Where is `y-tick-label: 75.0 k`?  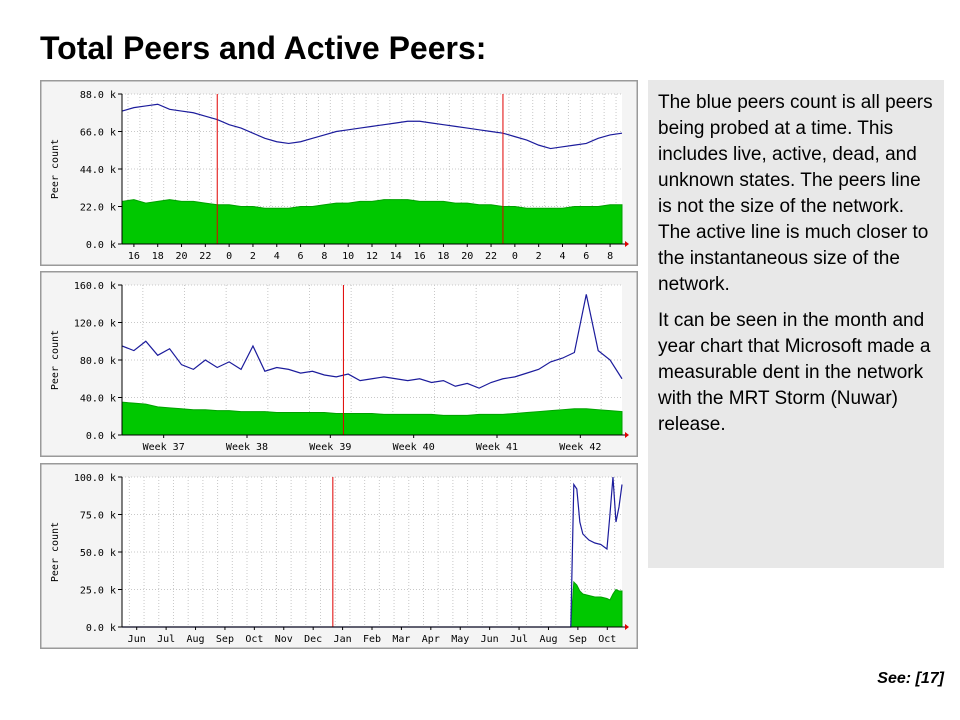
y-tick-label: 75.0 k is located at coordinates (98, 516).